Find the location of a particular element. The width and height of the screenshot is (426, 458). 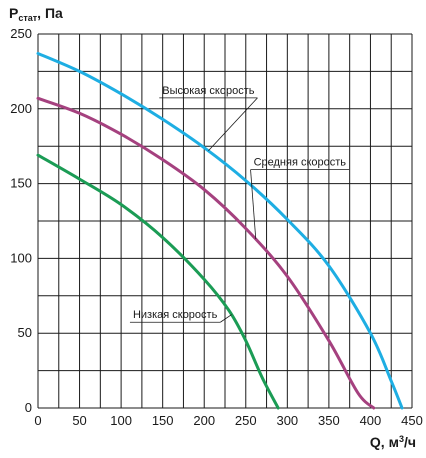

series-annotation-label: Низкая скорость is located at coordinates (175, 315).